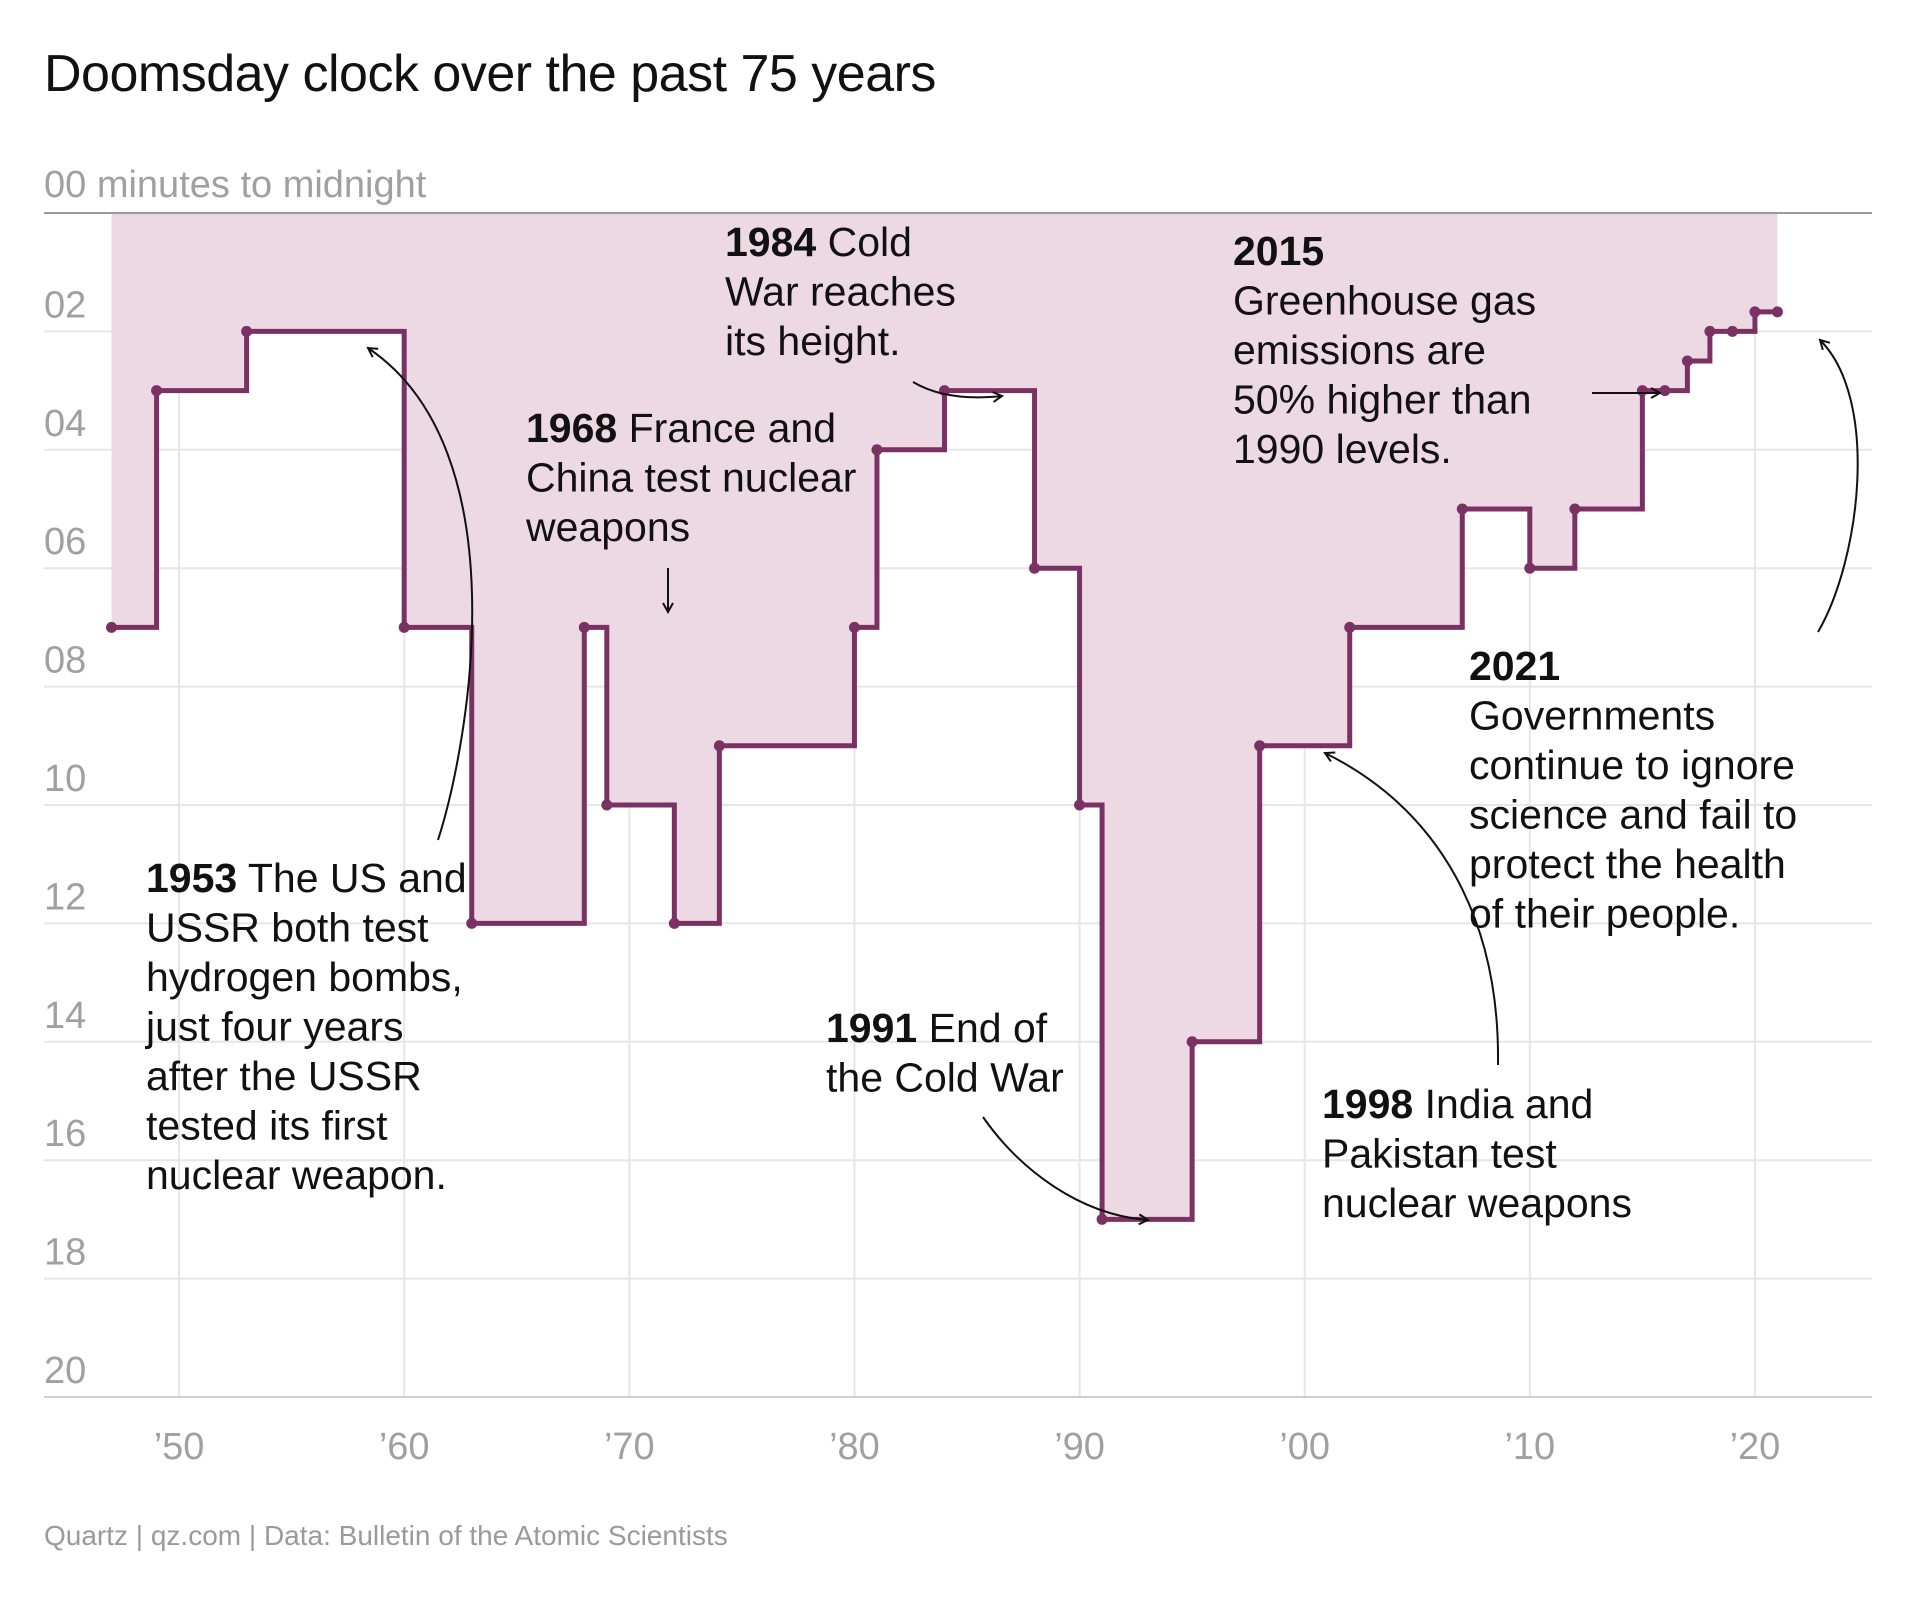 The image size is (1920, 1610). I want to click on y-tick-label: 18, so click(65, 1253).